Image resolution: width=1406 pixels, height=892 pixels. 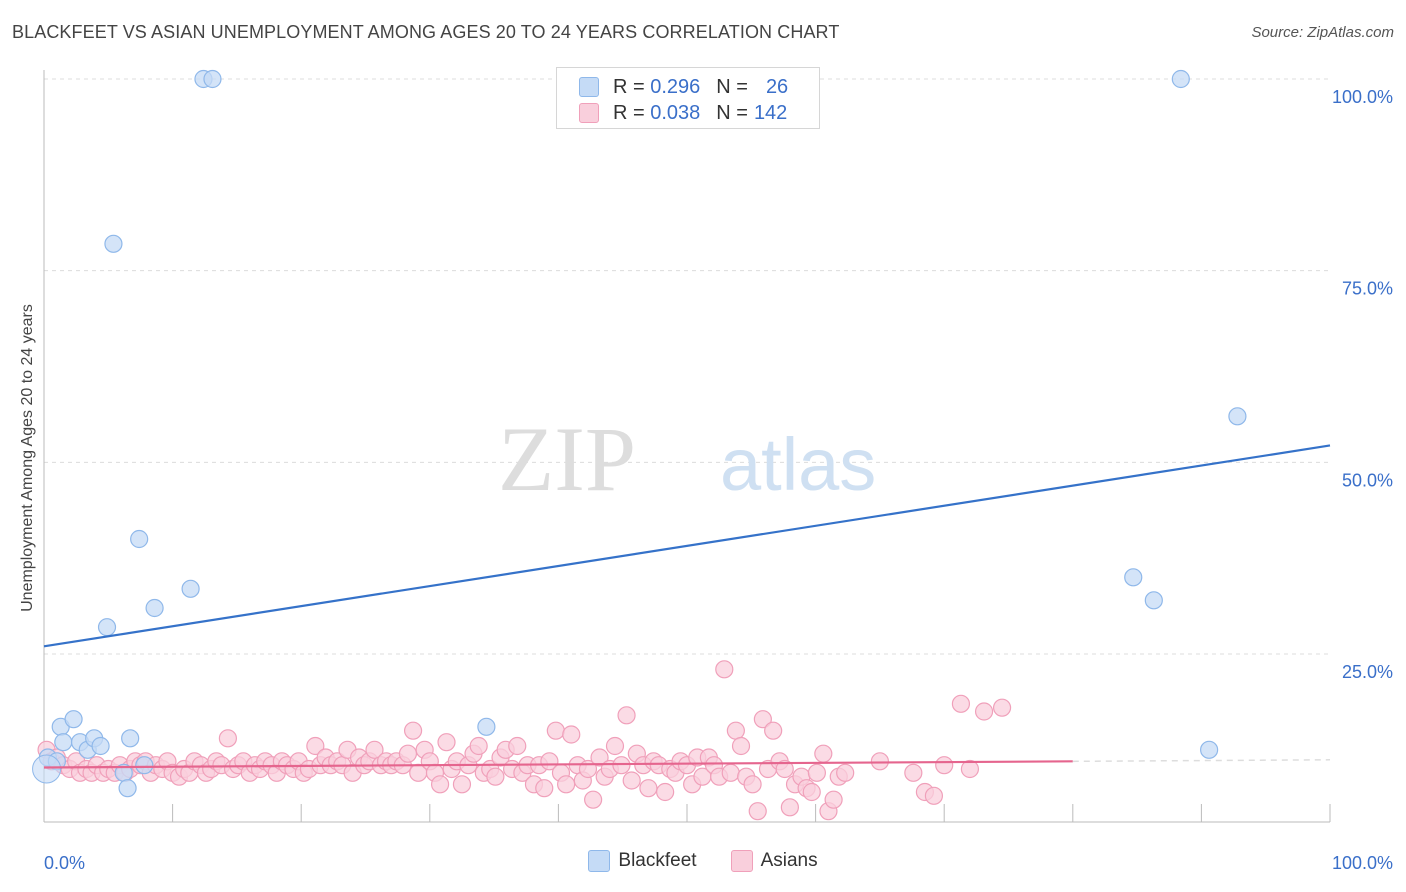 I want to click on legend-item-asians: Asians, so click(x=774, y=861).